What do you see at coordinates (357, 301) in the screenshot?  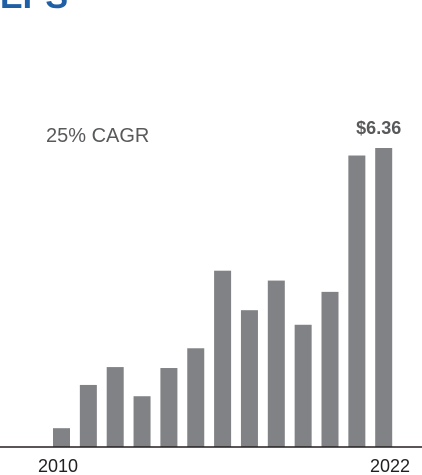 I see `bar-2021` at bounding box center [357, 301].